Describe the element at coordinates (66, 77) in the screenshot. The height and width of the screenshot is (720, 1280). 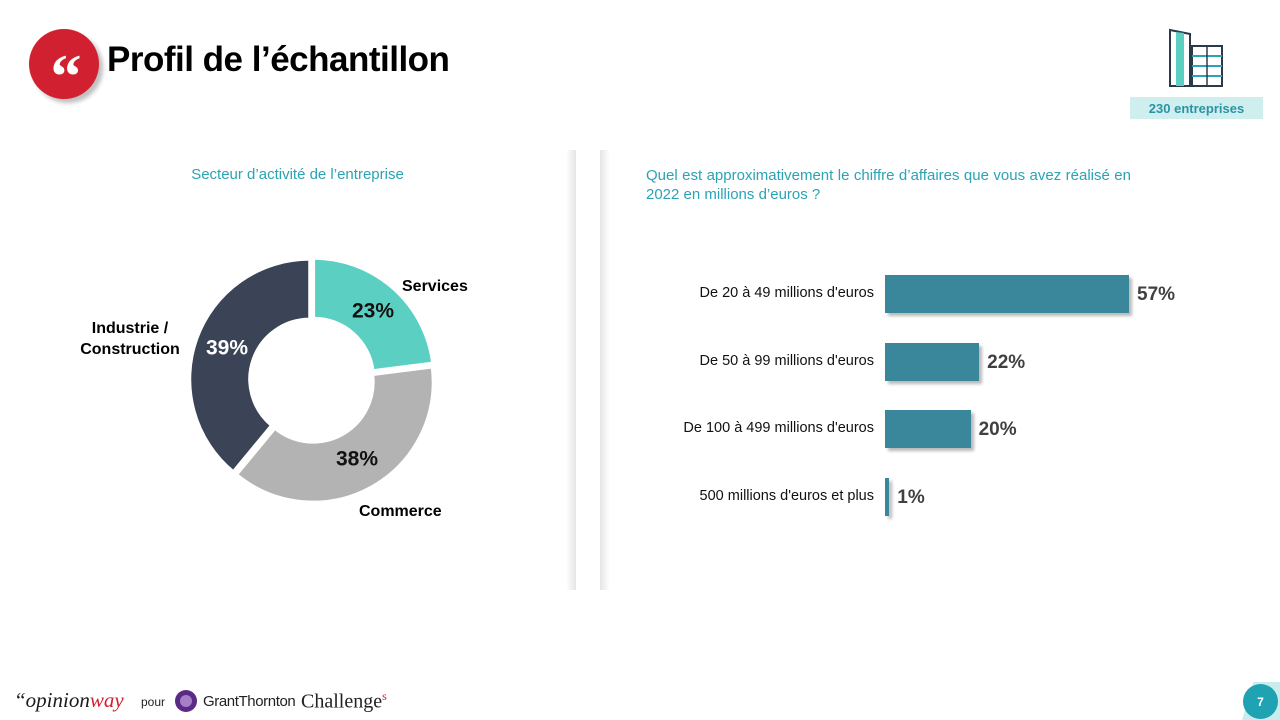
I see `quote-glyph: “` at that location.